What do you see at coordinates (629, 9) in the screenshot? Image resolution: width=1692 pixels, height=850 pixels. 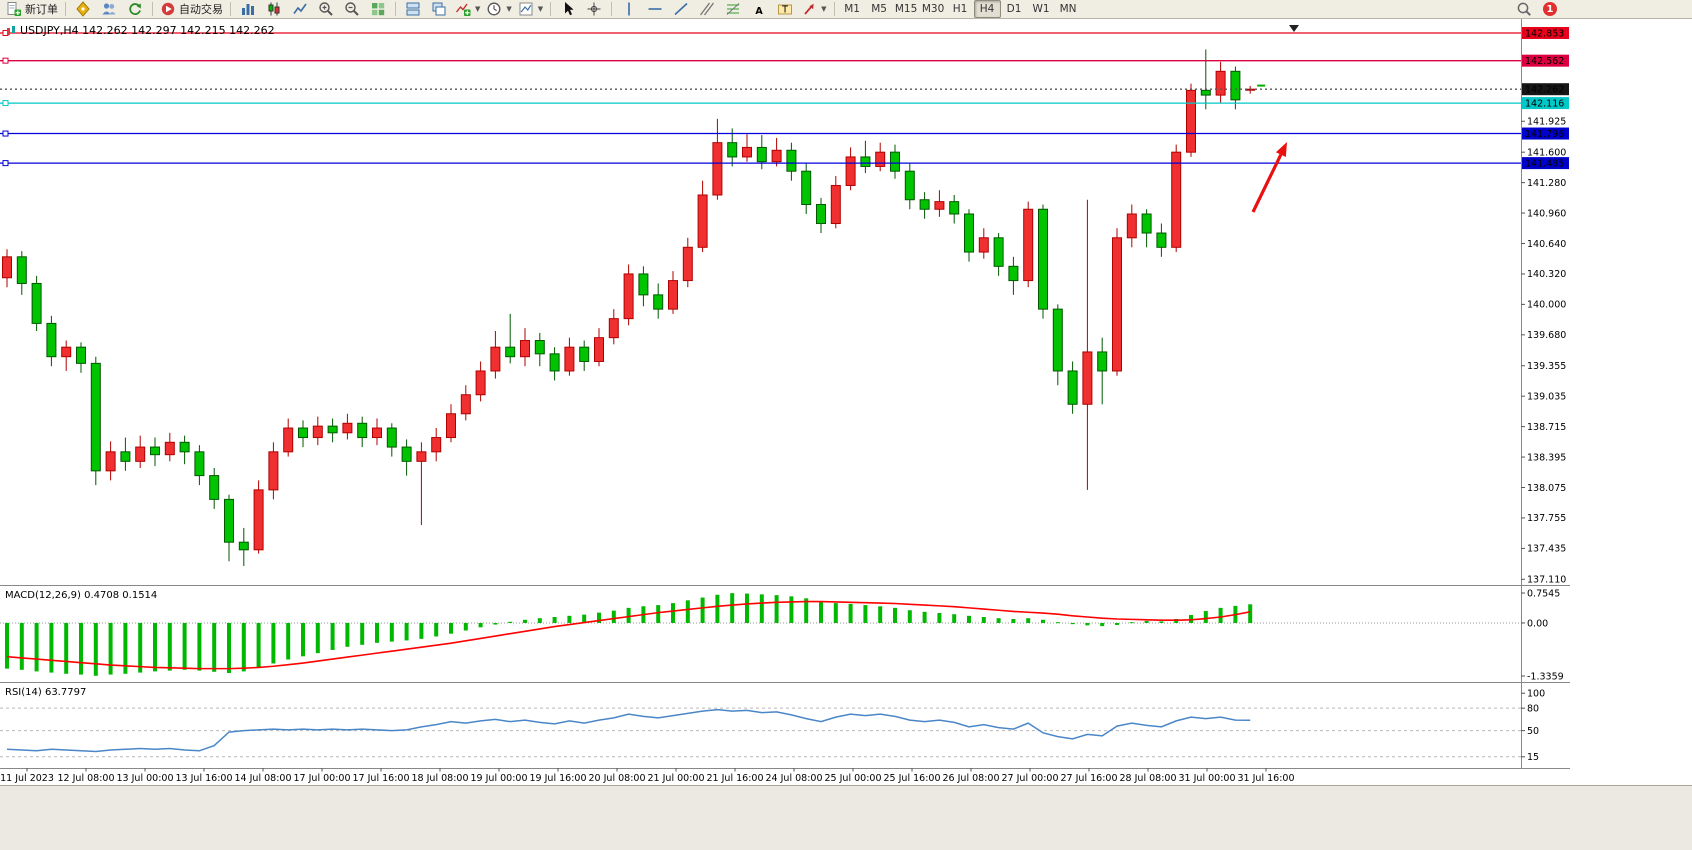 I see `vertical-line-button` at bounding box center [629, 9].